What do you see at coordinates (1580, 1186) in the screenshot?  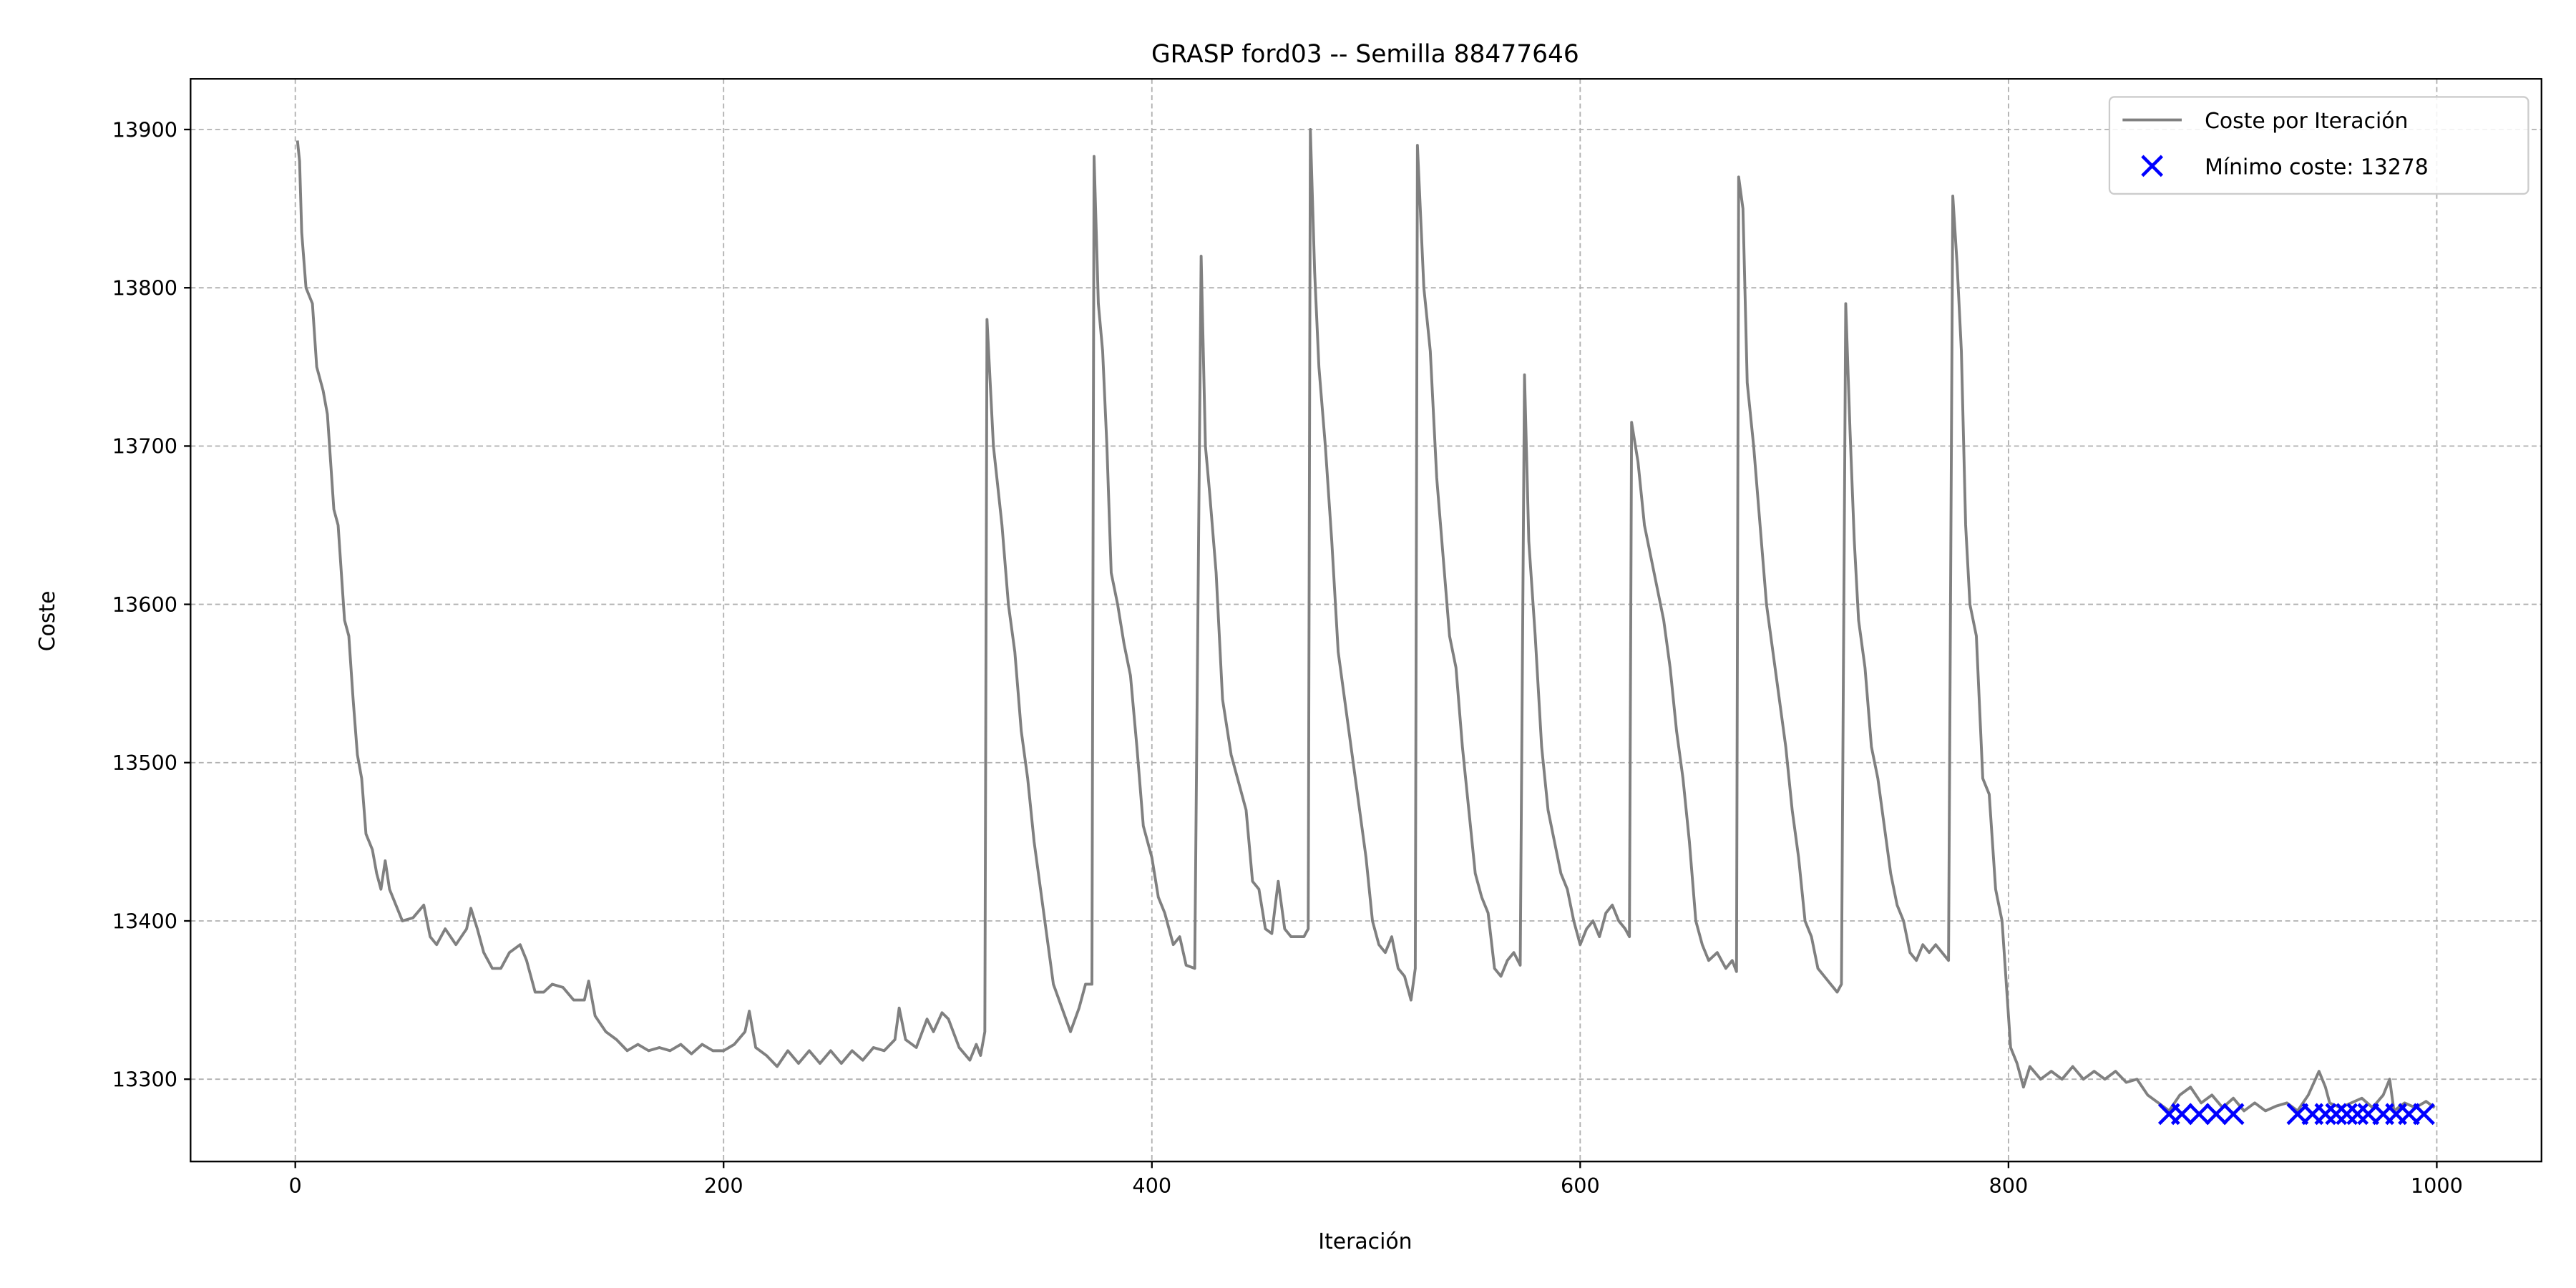 I see `x-tick-label: 600` at bounding box center [1580, 1186].